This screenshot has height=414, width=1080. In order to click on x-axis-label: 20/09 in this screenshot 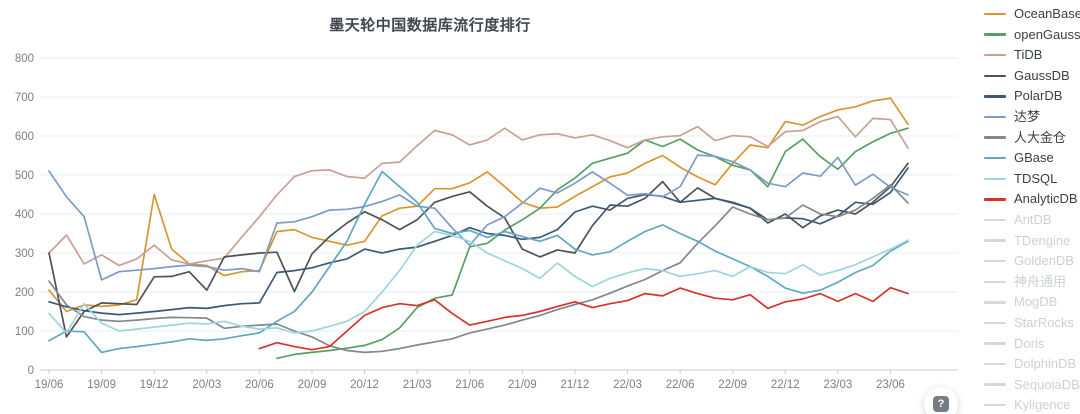, I will do `click(312, 385)`.